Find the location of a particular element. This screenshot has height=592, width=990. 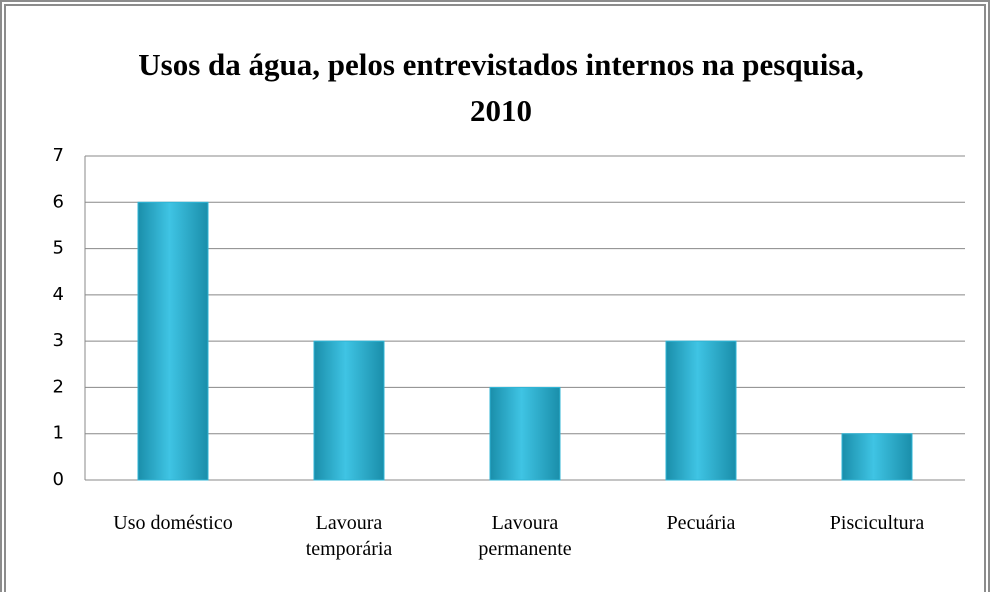

y-tick-label: 2 is located at coordinates (58, 386).